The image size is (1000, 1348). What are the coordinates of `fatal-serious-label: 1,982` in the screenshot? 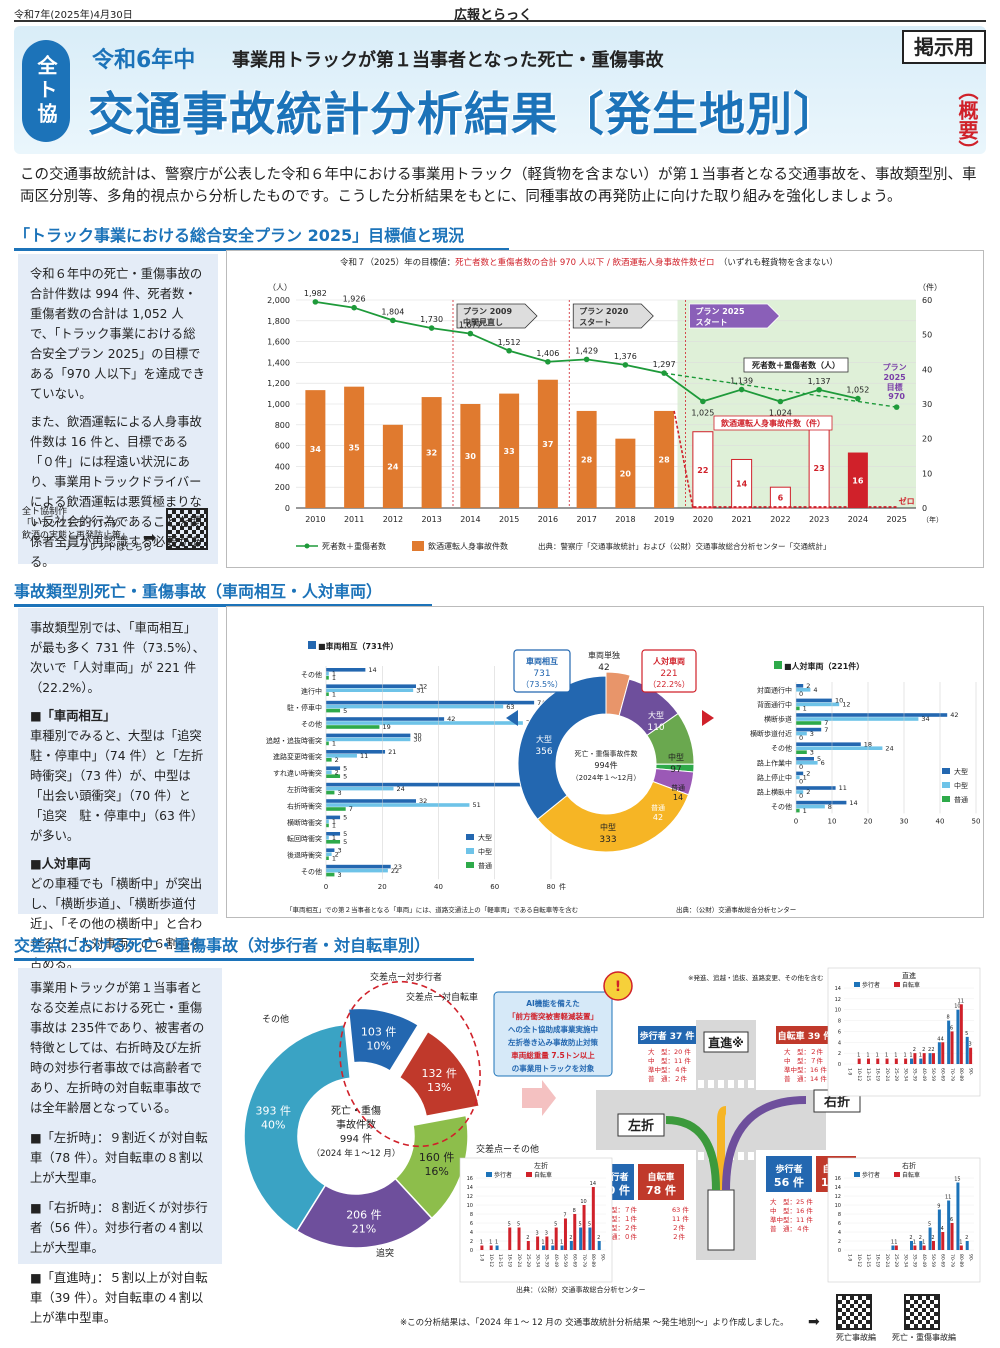 It's located at (315, 293).